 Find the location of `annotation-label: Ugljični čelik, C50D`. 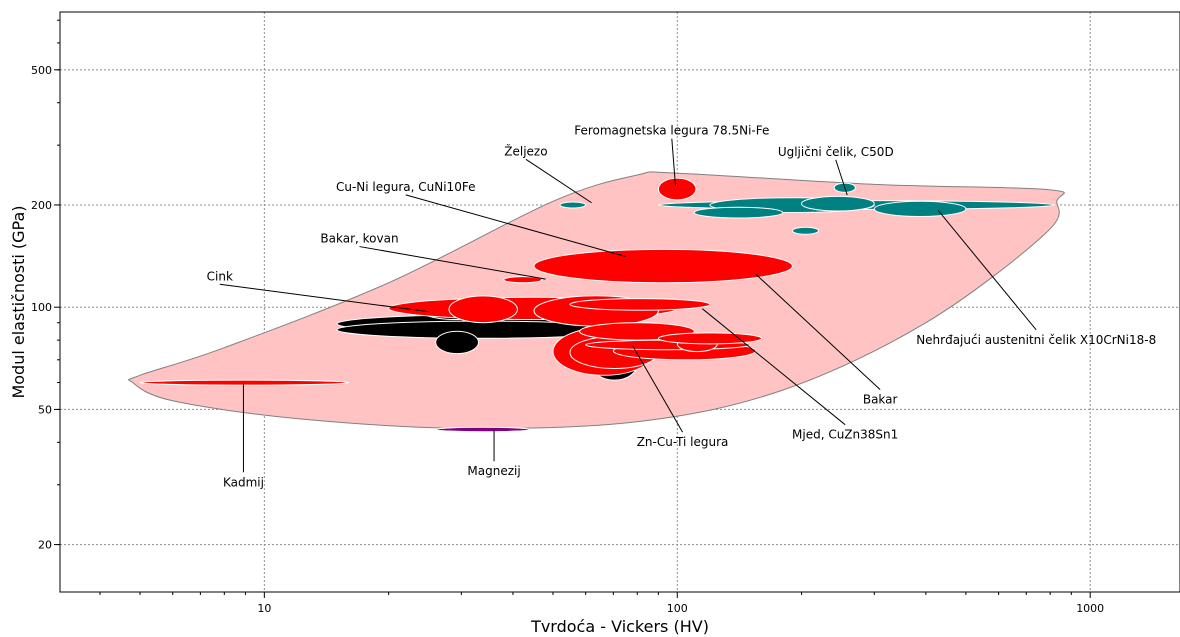

annotation-label: Ugljični čelik, C50D is located at coordinates (836, 152).